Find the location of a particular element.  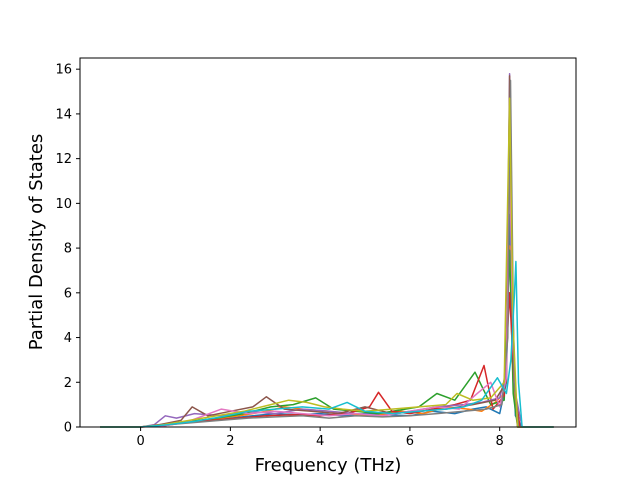

y-axis-label: Partial Density of States is located at coordinates (36, 242).